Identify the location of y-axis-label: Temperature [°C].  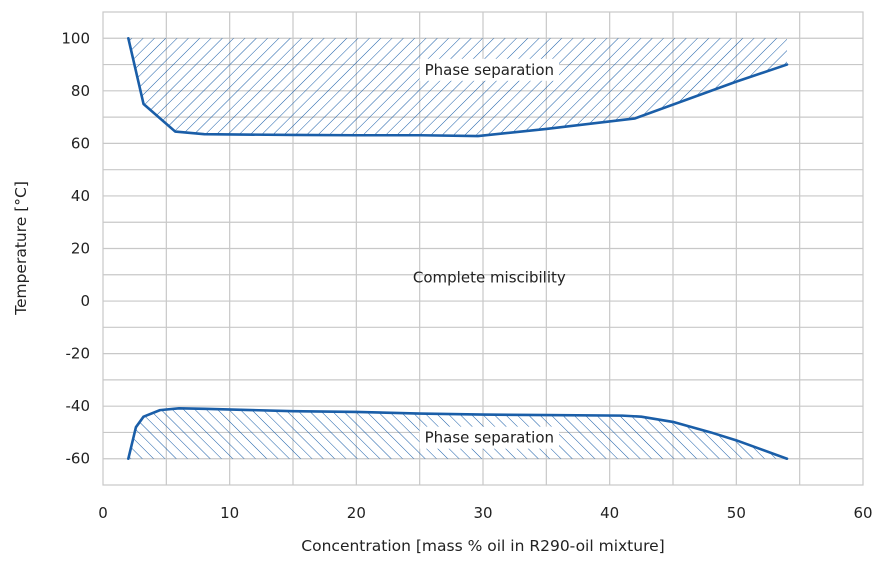
(21, 248).